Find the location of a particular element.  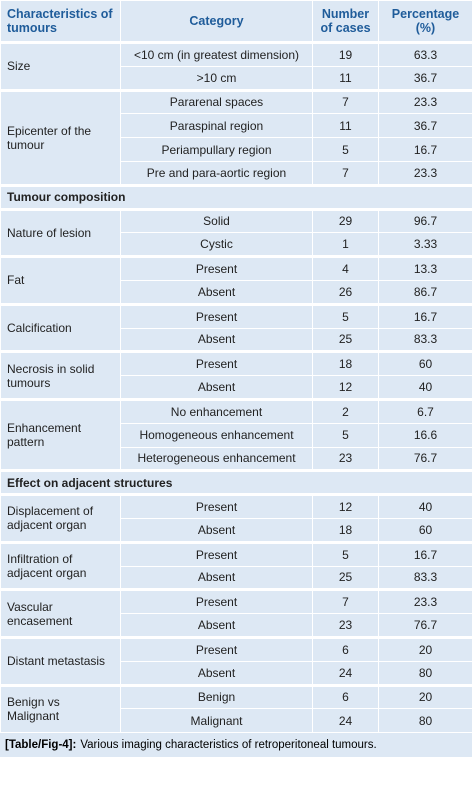

data-row: Paraspinal region 11 36.7 is located at coordinates (236, 126).